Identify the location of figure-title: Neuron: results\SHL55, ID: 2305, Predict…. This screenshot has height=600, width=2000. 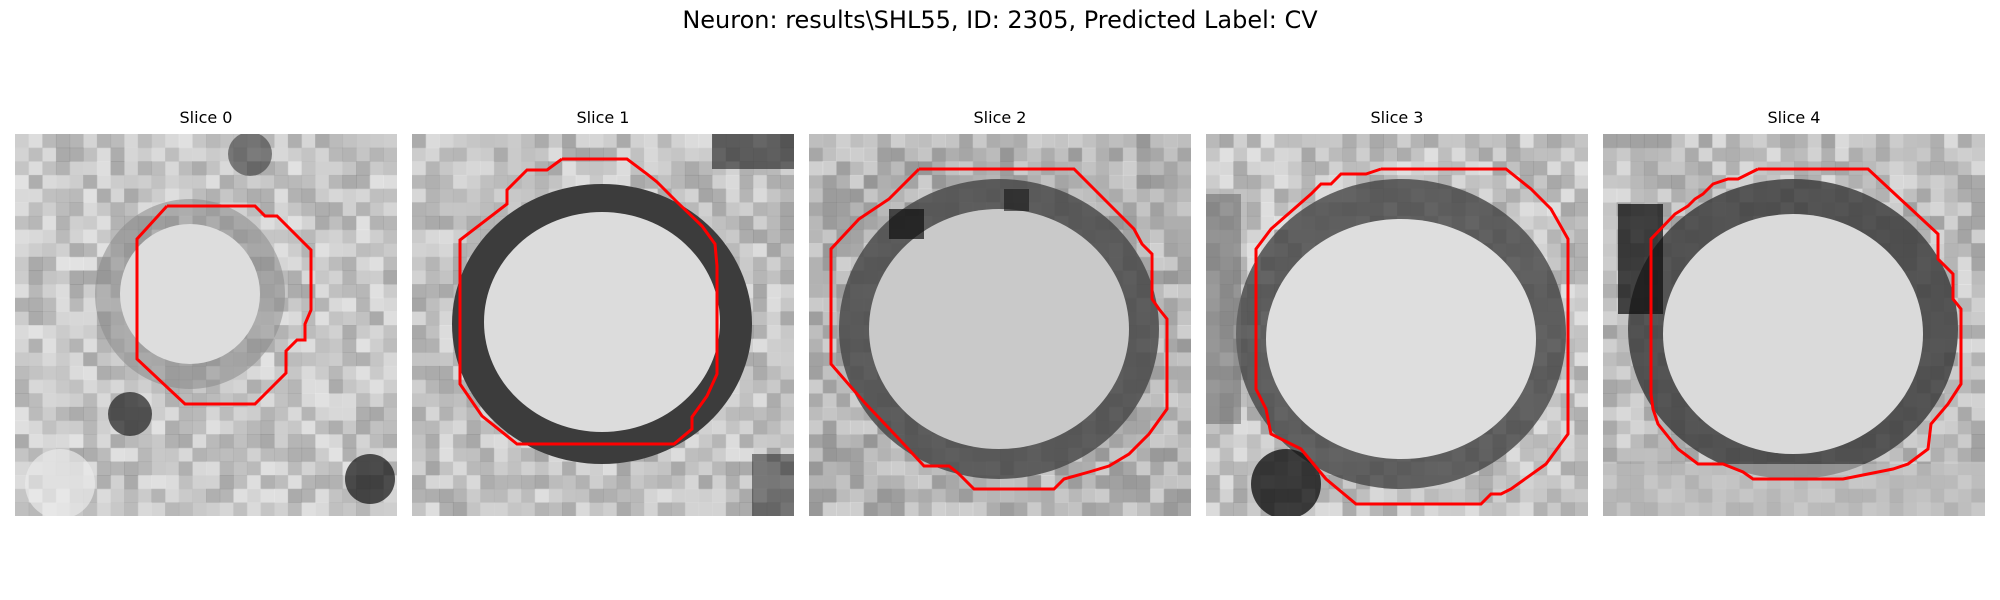
(1000, 20).